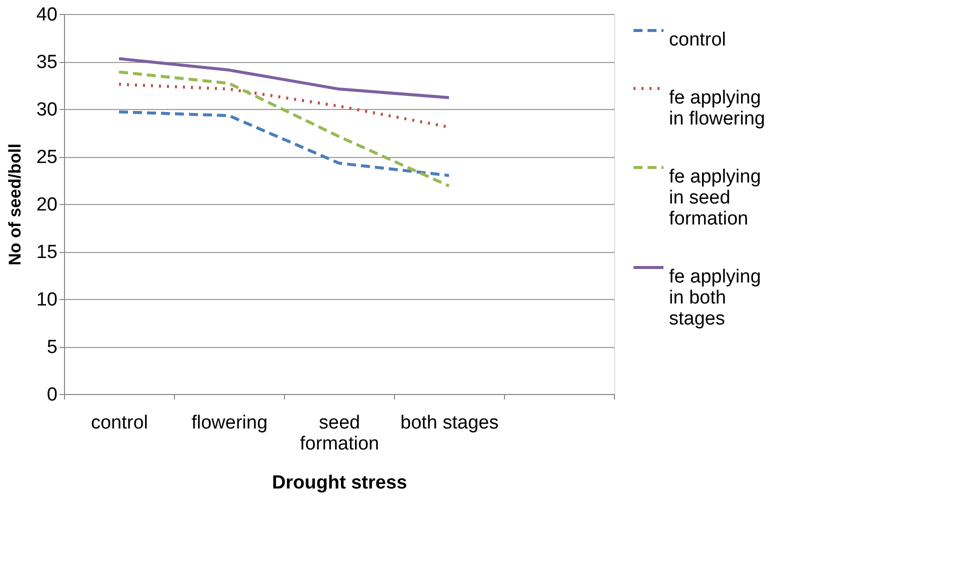 Image resolution: width=958 pixels, height=582 pixels. What do you see at coordinates (449, 423) in the screenshot?
I see `x-tick-label: both stages` at bounding box center [449, 423].